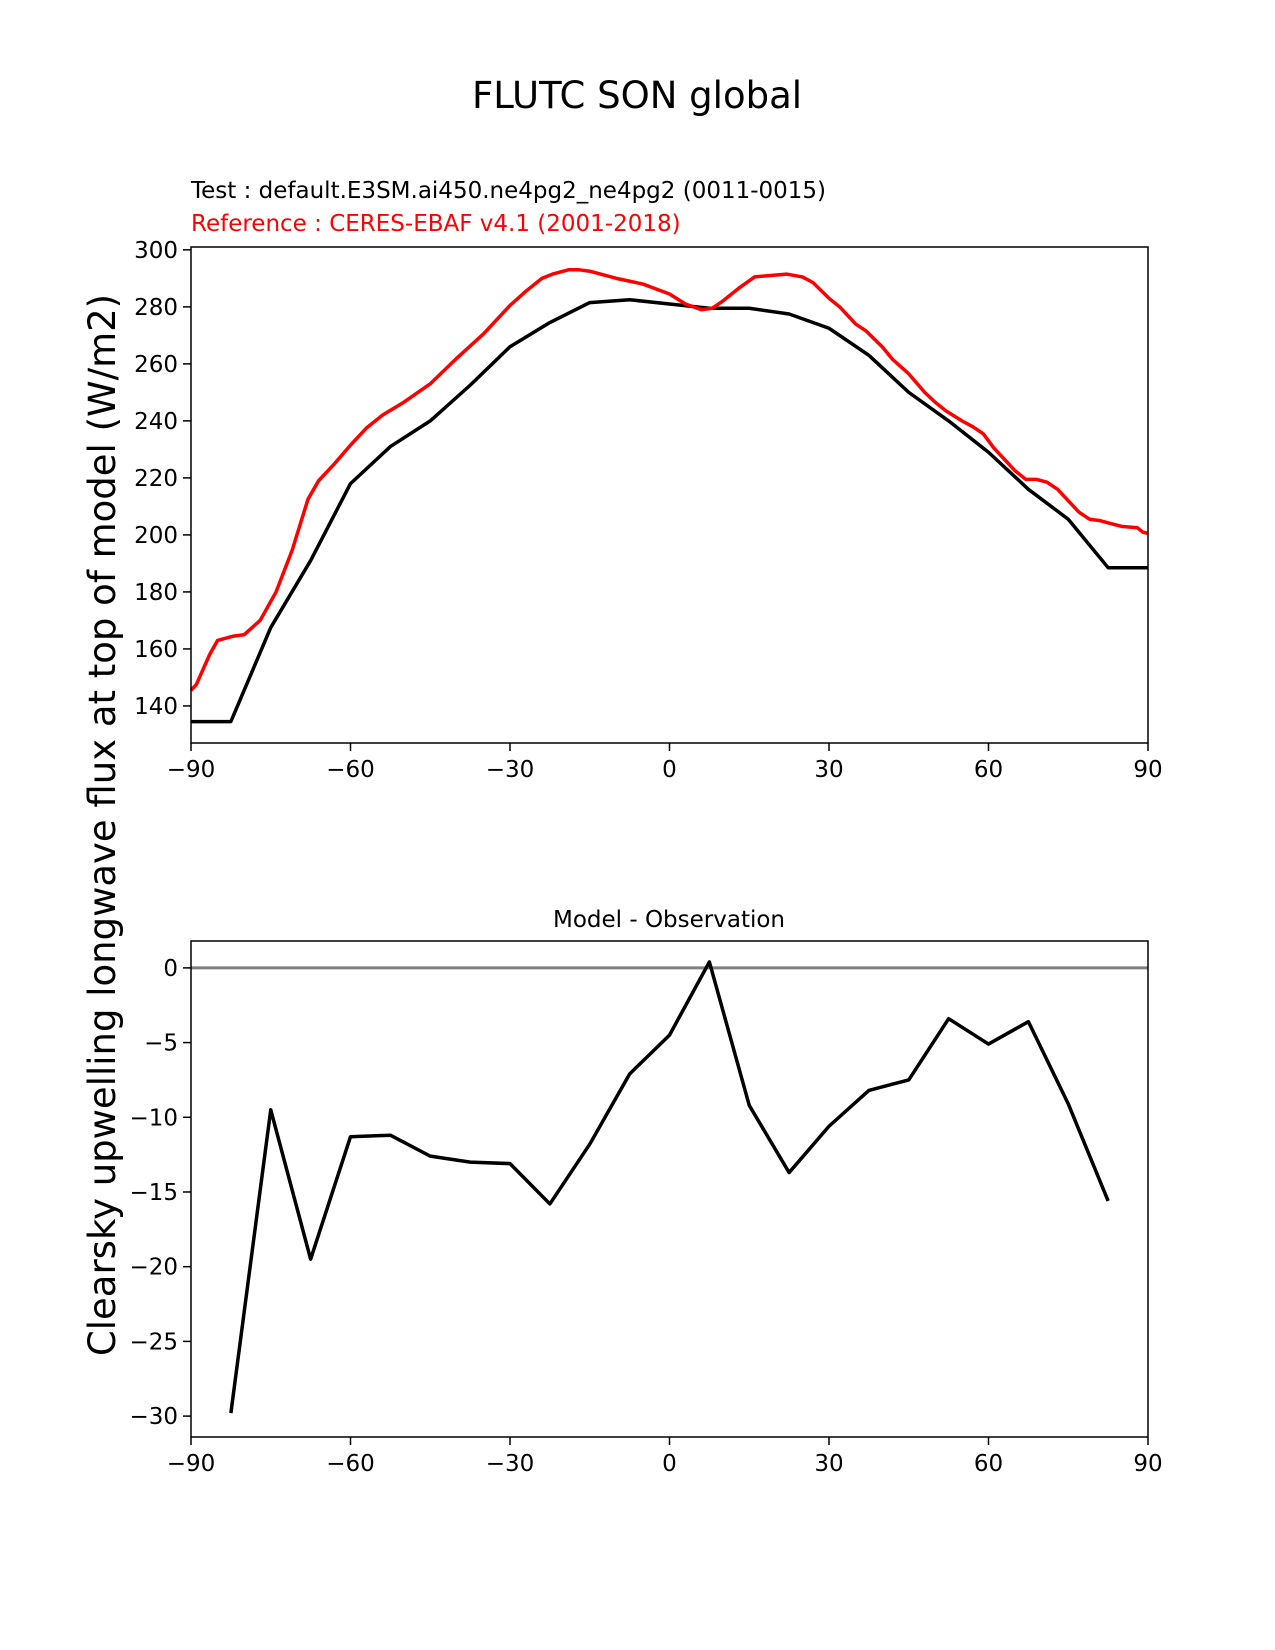 This screenshot has height=1650, width=1275. I want to click on bottom-x-ticks: −90 −60 −30 0 30 60 90, so click(665, 1457).